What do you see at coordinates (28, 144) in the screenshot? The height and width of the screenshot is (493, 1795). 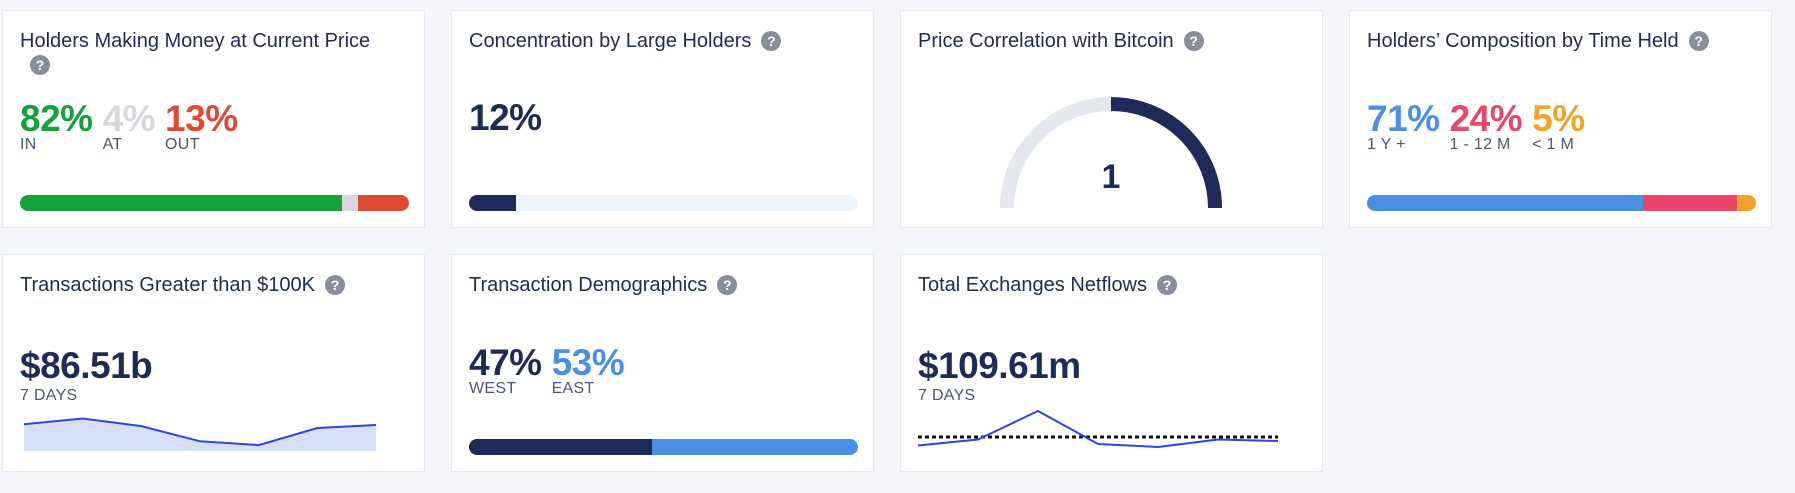 I see `in-label: IN` at bounding box center [28, 144].